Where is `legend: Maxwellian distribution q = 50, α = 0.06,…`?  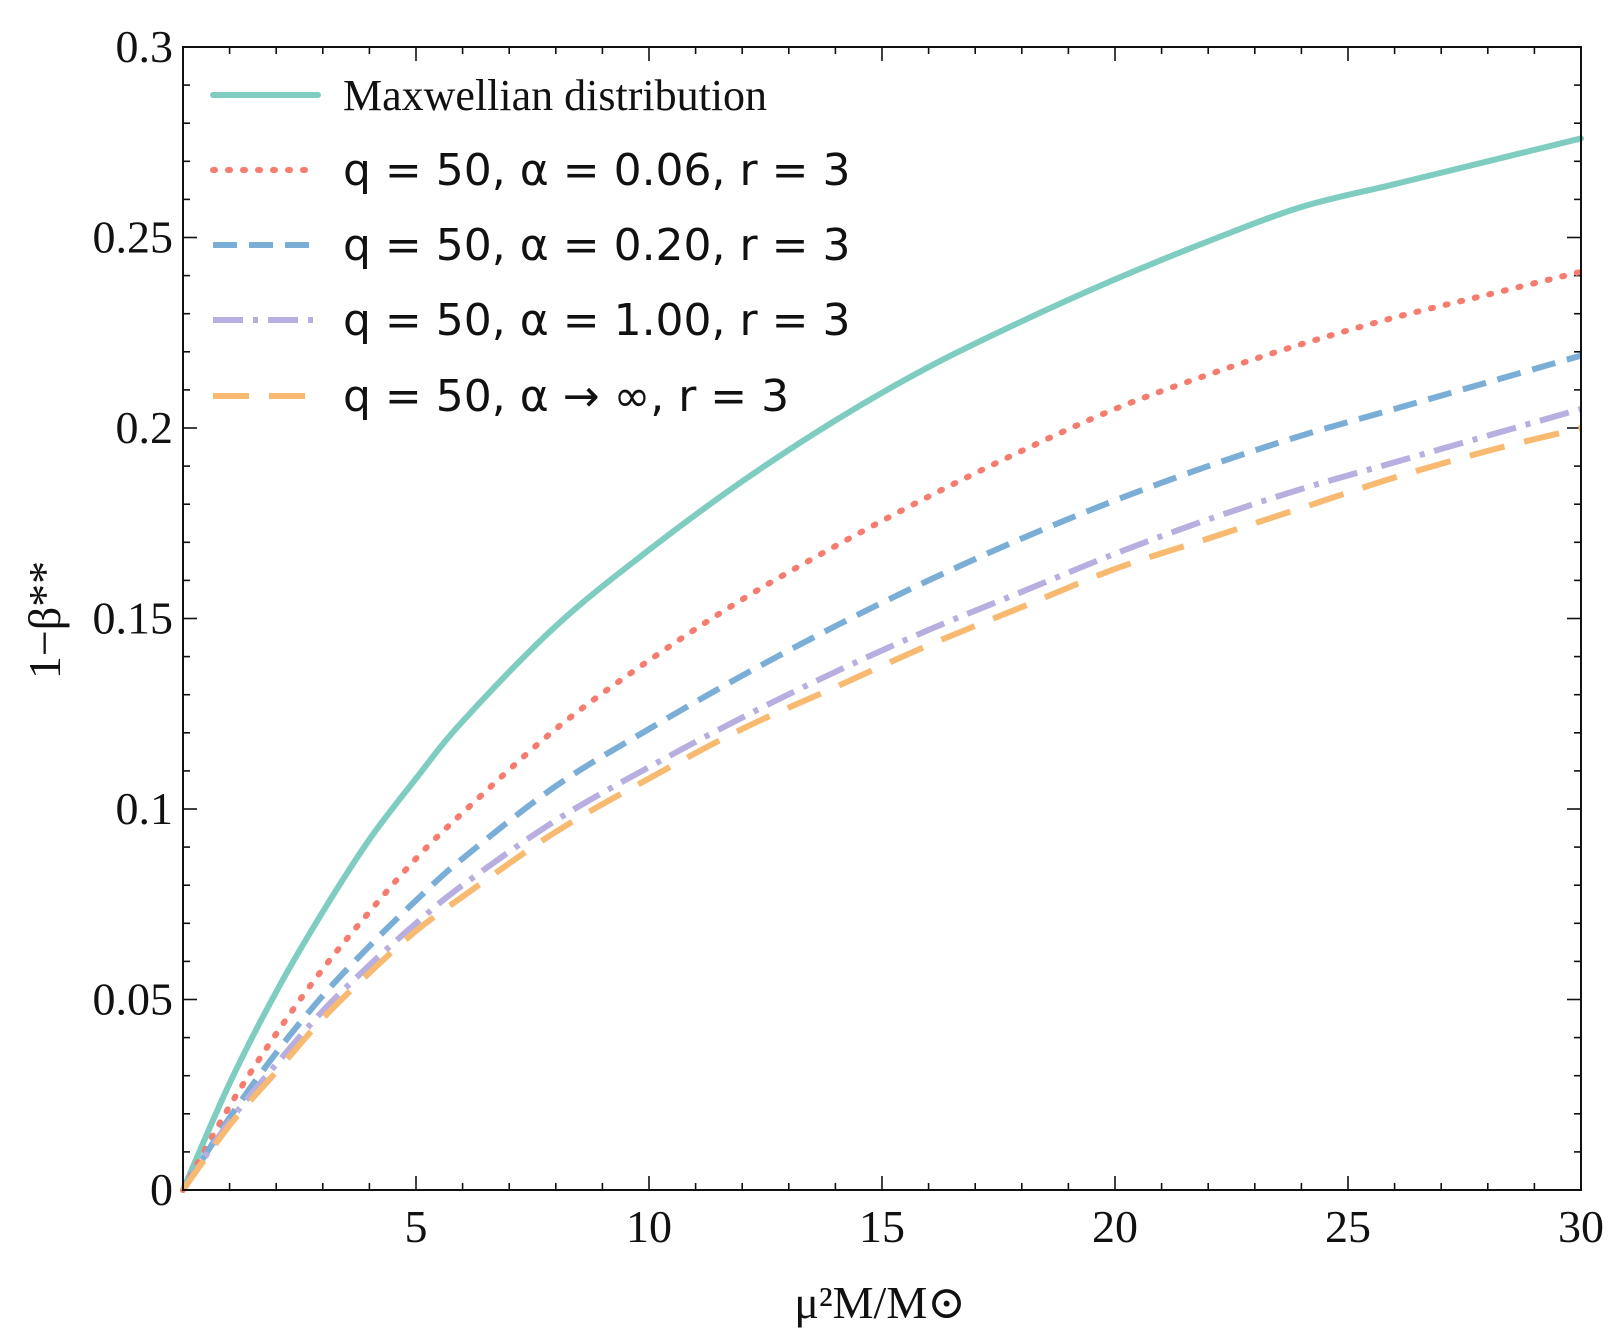 legend: Maxwellian distribution q = 50, α = 0.06,… is located at coordinates (530, 246).